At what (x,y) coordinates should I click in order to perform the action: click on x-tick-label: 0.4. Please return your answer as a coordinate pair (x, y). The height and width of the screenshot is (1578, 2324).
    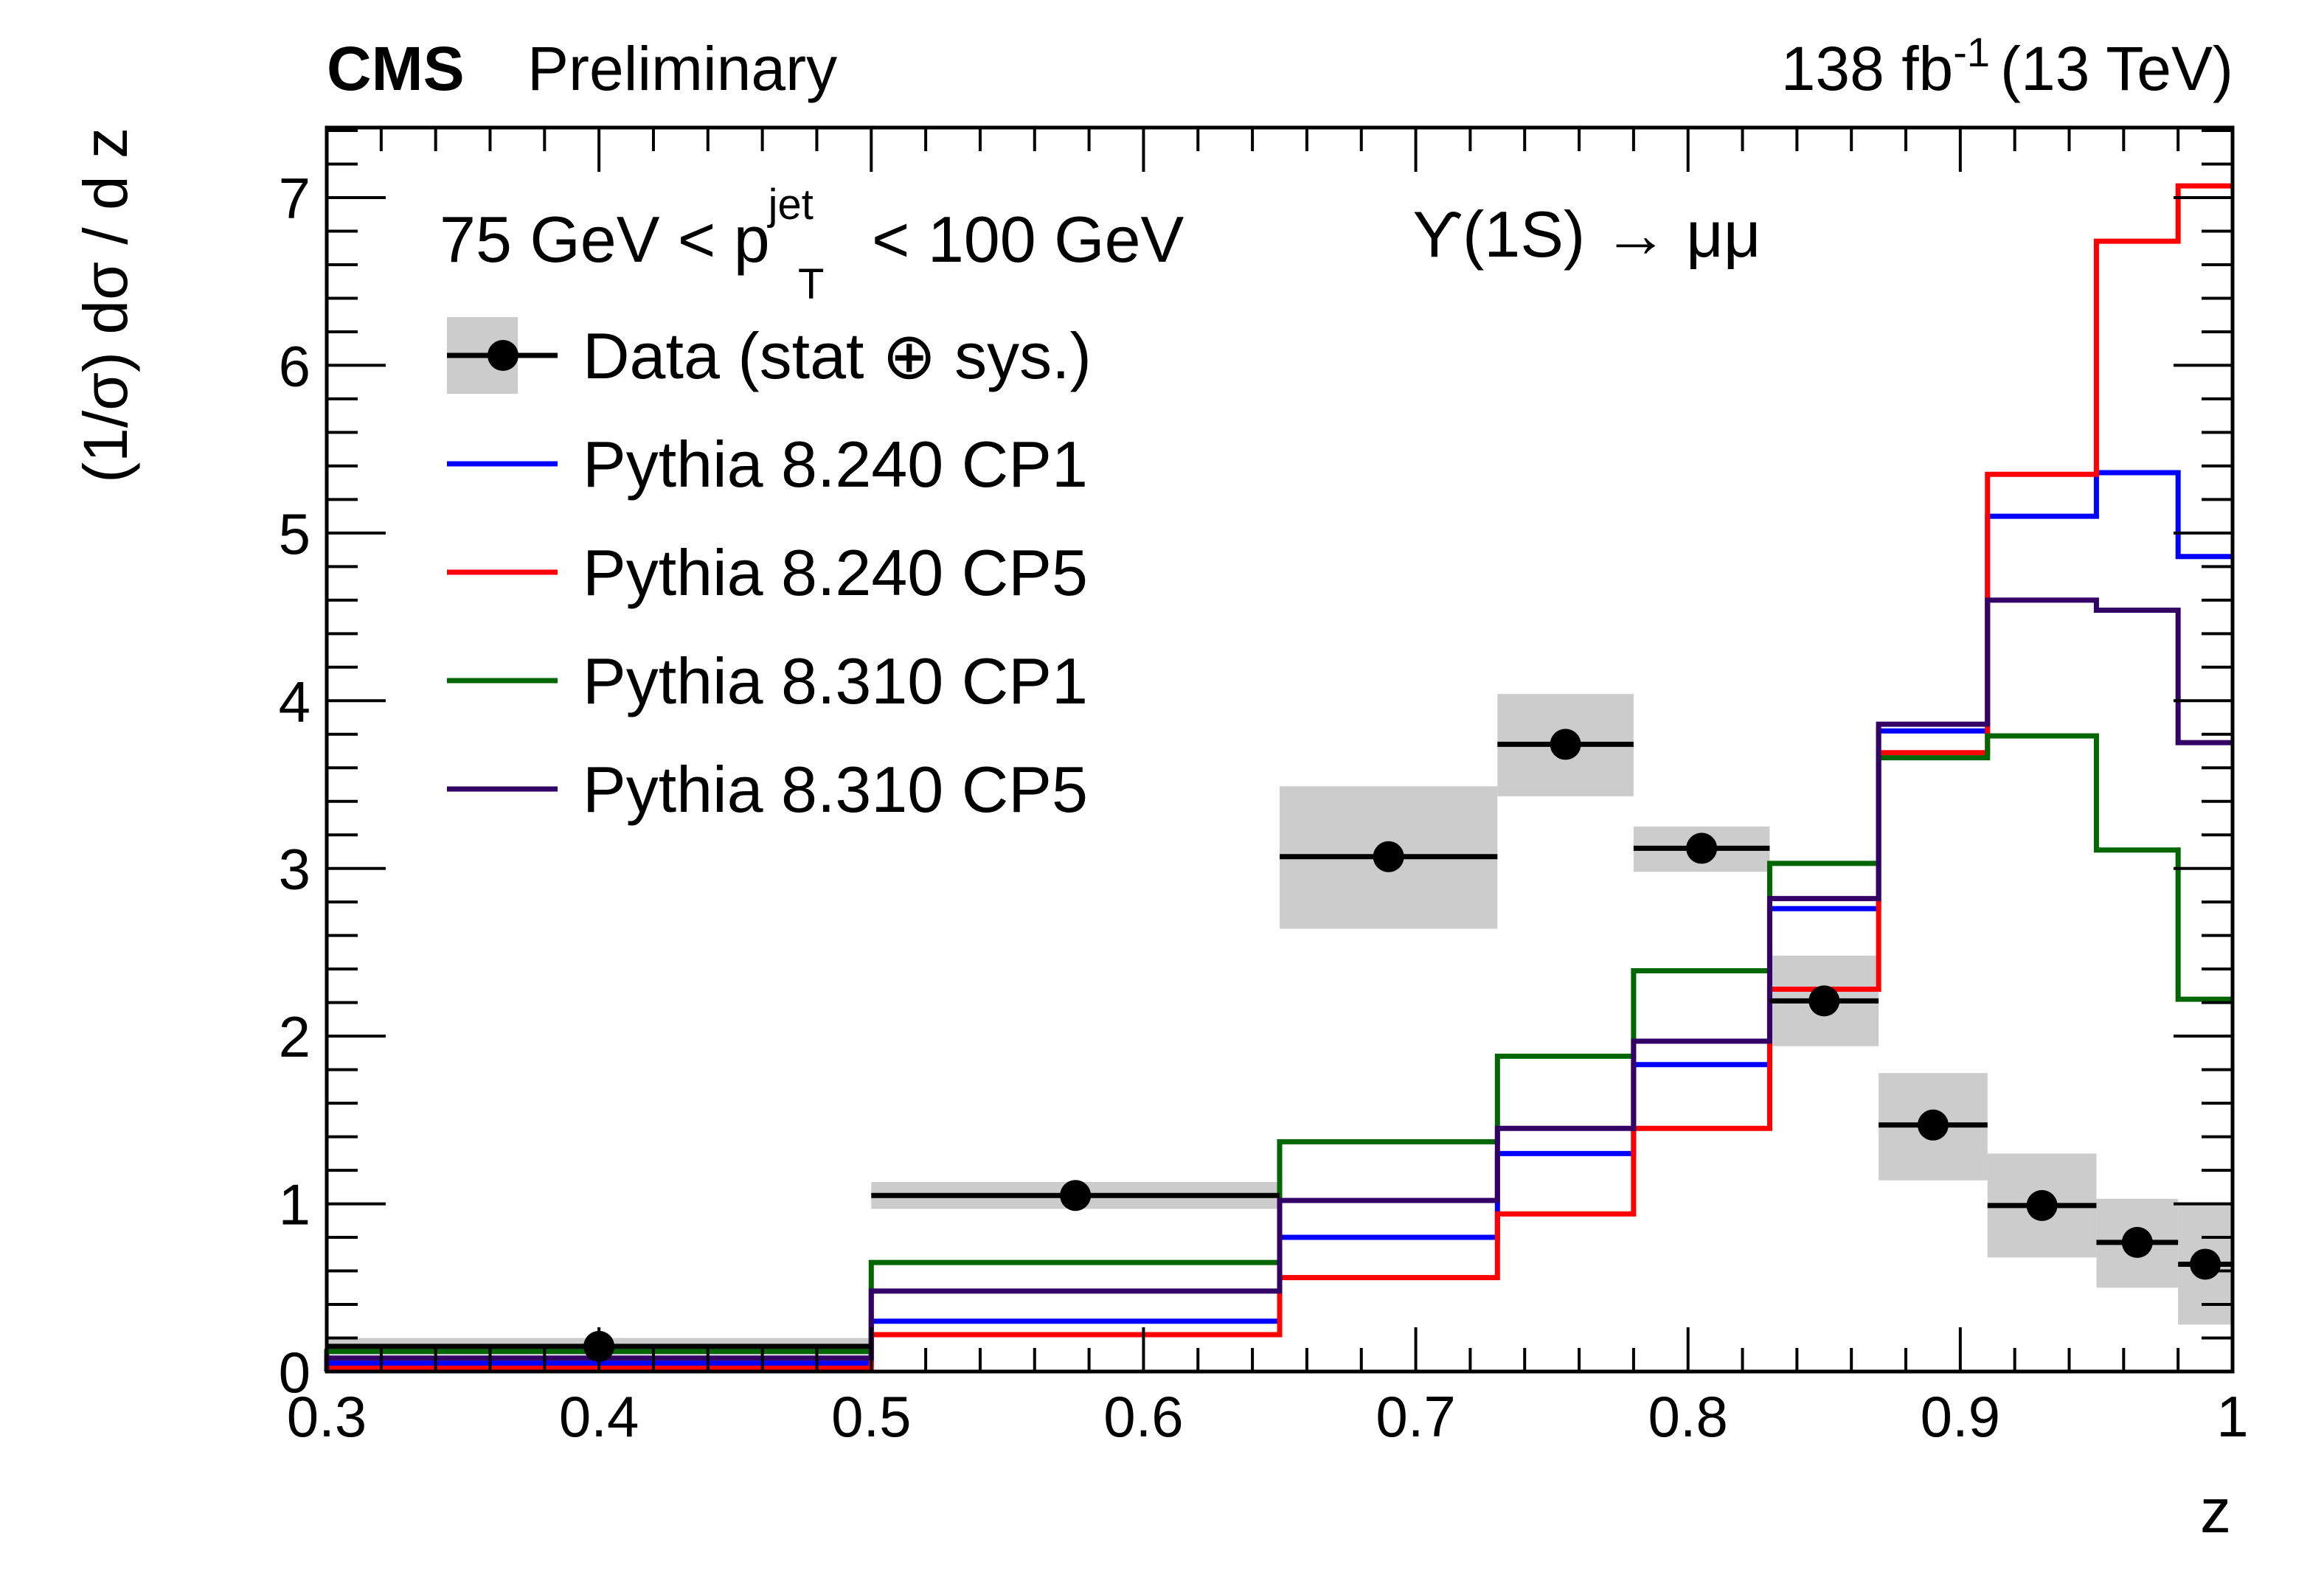
    Looking at the image, I should click on (599, 1416).